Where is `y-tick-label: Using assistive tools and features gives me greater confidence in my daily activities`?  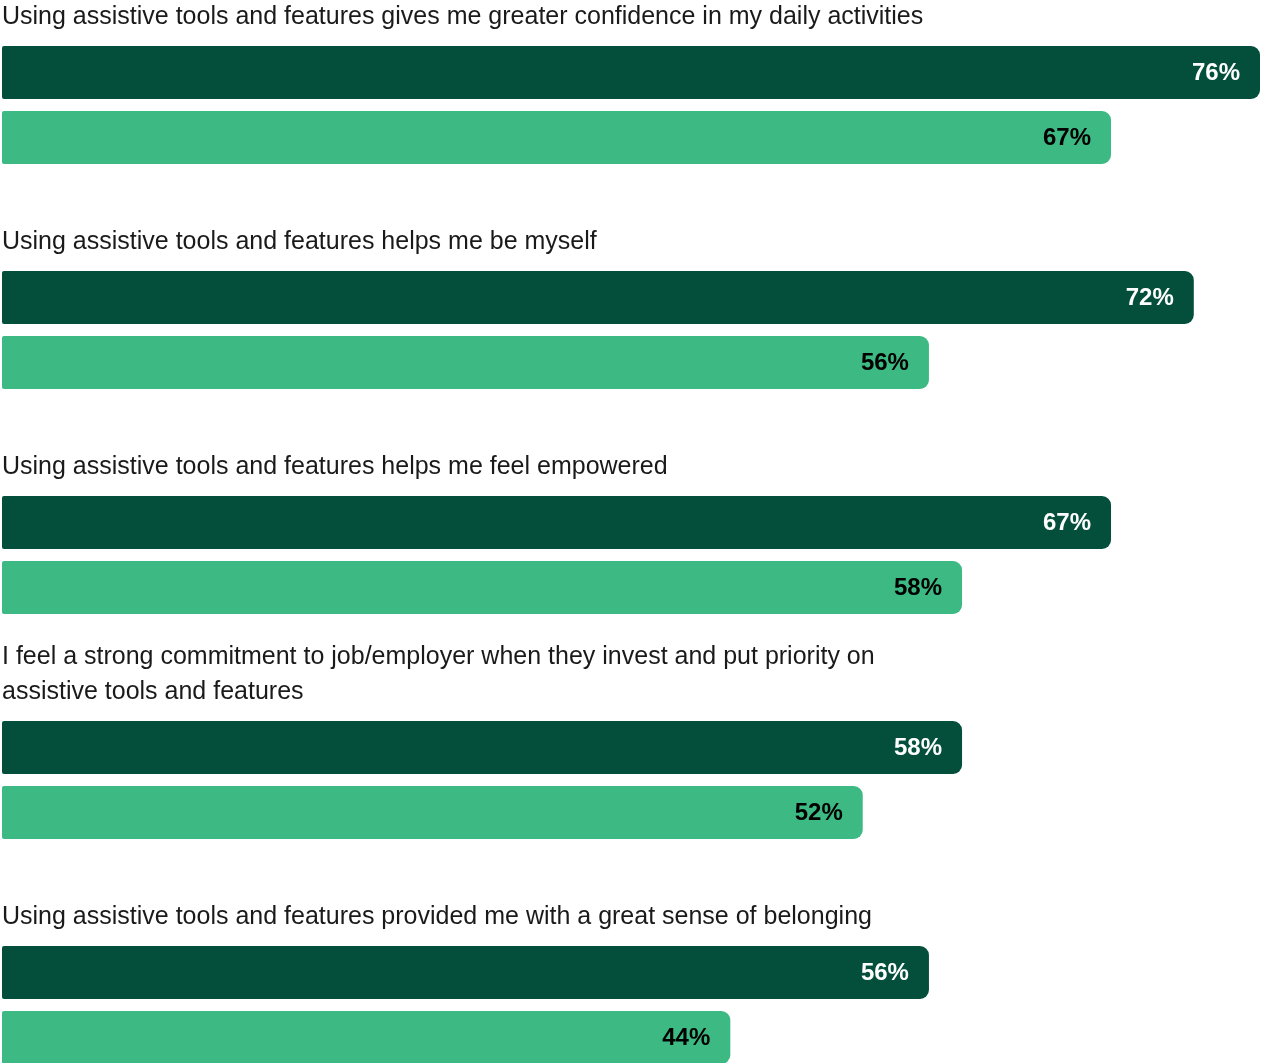 y-tick-label: Using assistive tools and features gives me greater confidence in my daily activities is located at coordinates (463, 15).